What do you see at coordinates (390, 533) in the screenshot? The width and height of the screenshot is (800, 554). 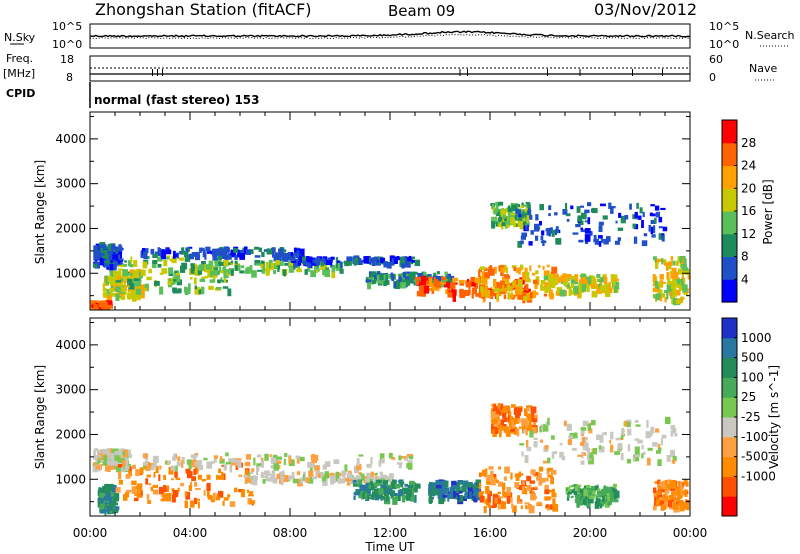 I see `time-axis: 00:00 04:00 08:00 12:00 16:00 20:00 00:00` at bounding box center [390, 533].